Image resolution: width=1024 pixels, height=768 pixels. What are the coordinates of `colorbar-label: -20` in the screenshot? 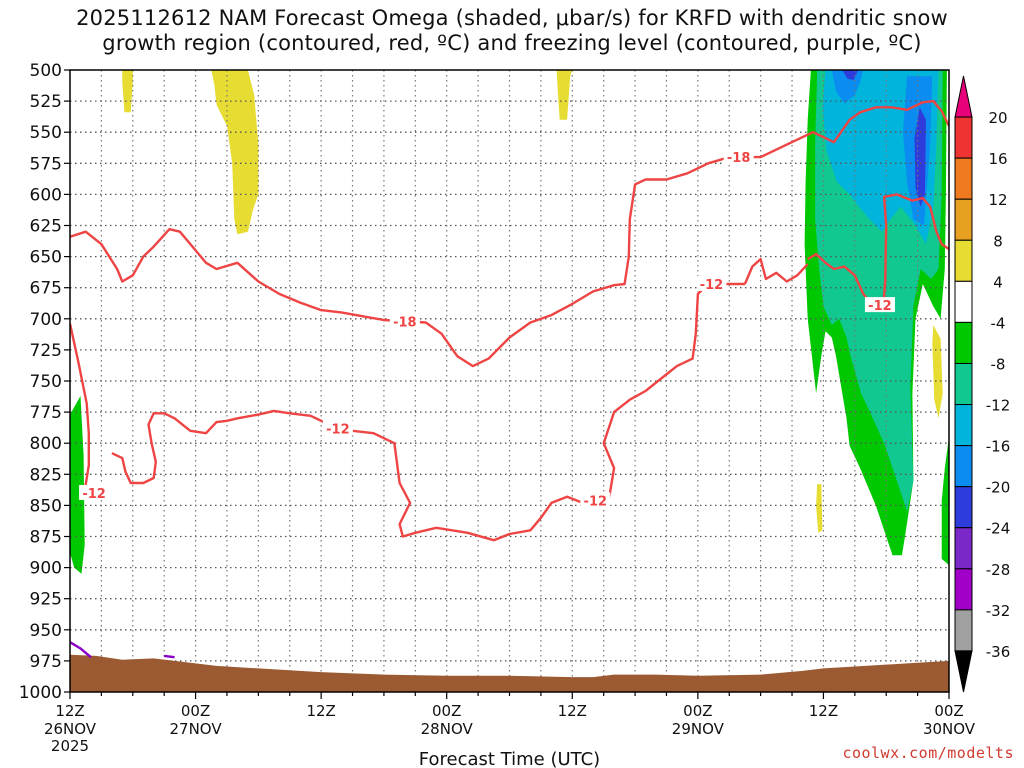 It's located at (998, 488).